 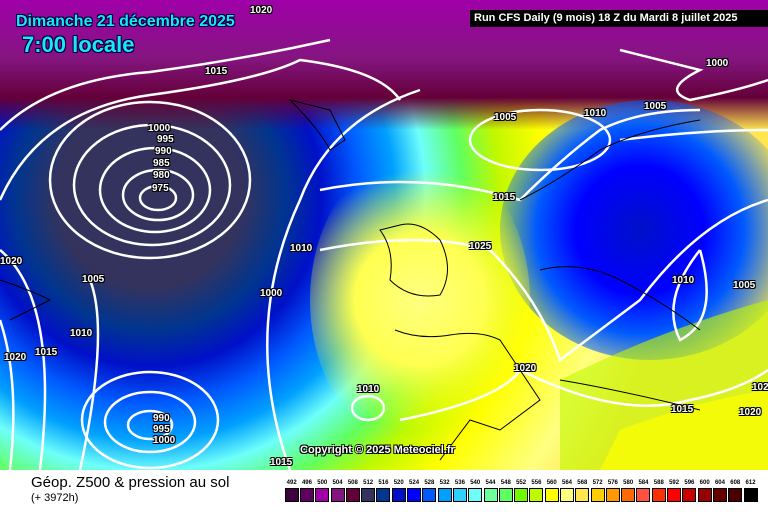 I want to click on scale-value: 536, so click(x=459, y=483).